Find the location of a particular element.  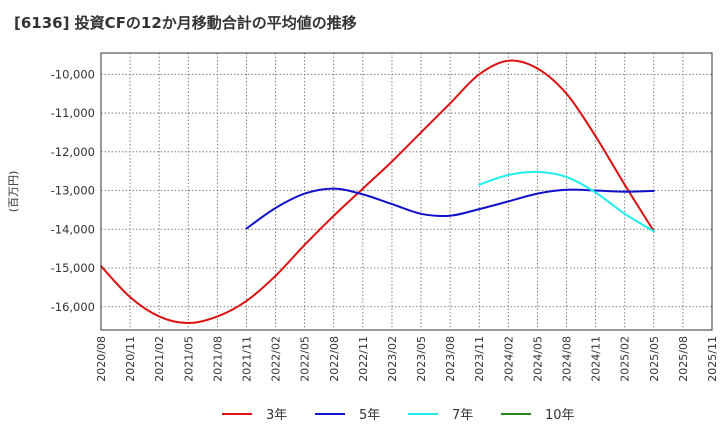

x-tick-label: 2021/05 is located at coordinates (188, 359).